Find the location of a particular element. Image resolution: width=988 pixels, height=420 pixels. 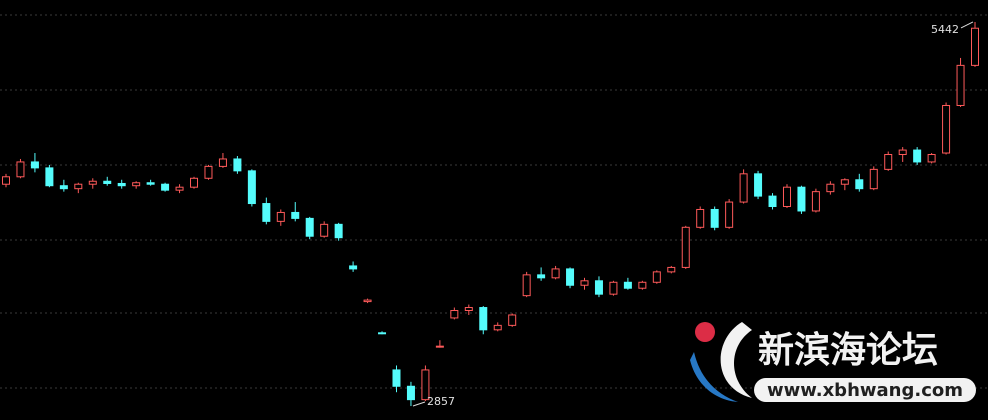

logo-dot is located at coordinates (705, 332).